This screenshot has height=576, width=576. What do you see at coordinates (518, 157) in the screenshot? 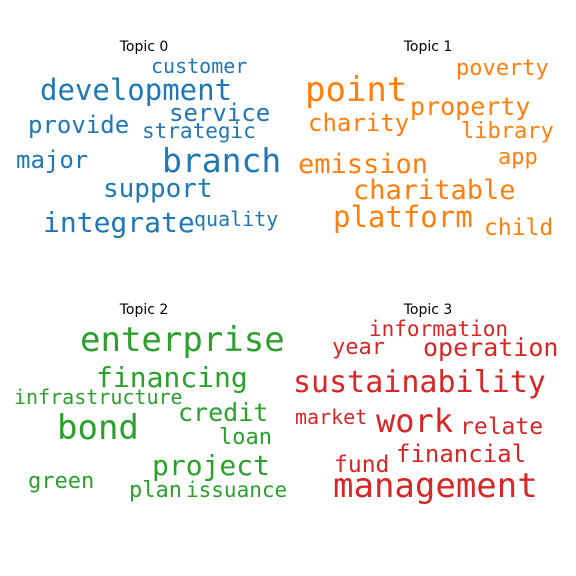
I see `word-app: app` at bounding box center [518, 157].